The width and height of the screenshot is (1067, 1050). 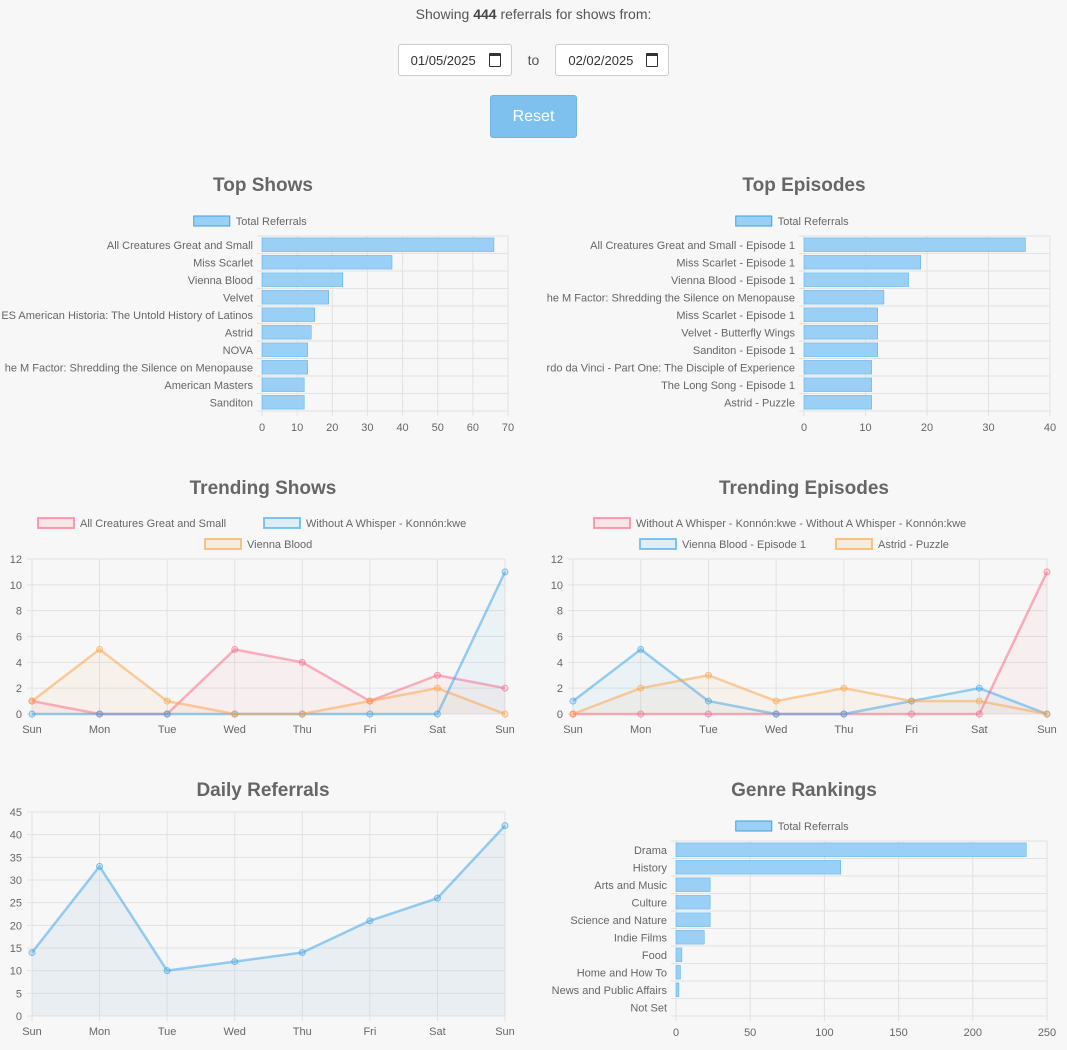 What do you see at coordinates (648, 1008) in the screenshot?
I see `y-category-label: Not Set` at bounding box center [648, 1008].